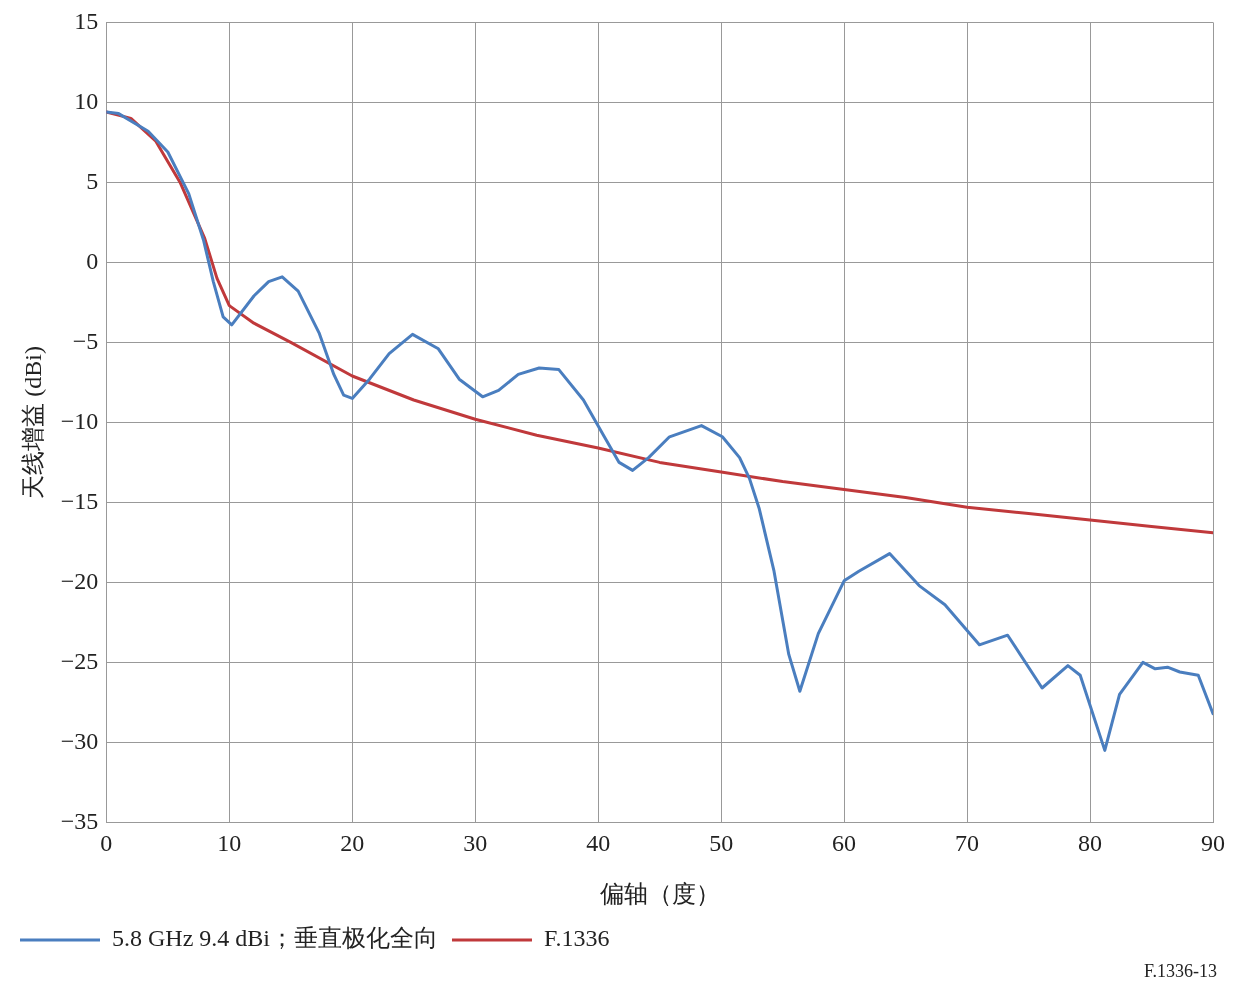  I want to click on y-tick-label: 0, so click(92, 260).